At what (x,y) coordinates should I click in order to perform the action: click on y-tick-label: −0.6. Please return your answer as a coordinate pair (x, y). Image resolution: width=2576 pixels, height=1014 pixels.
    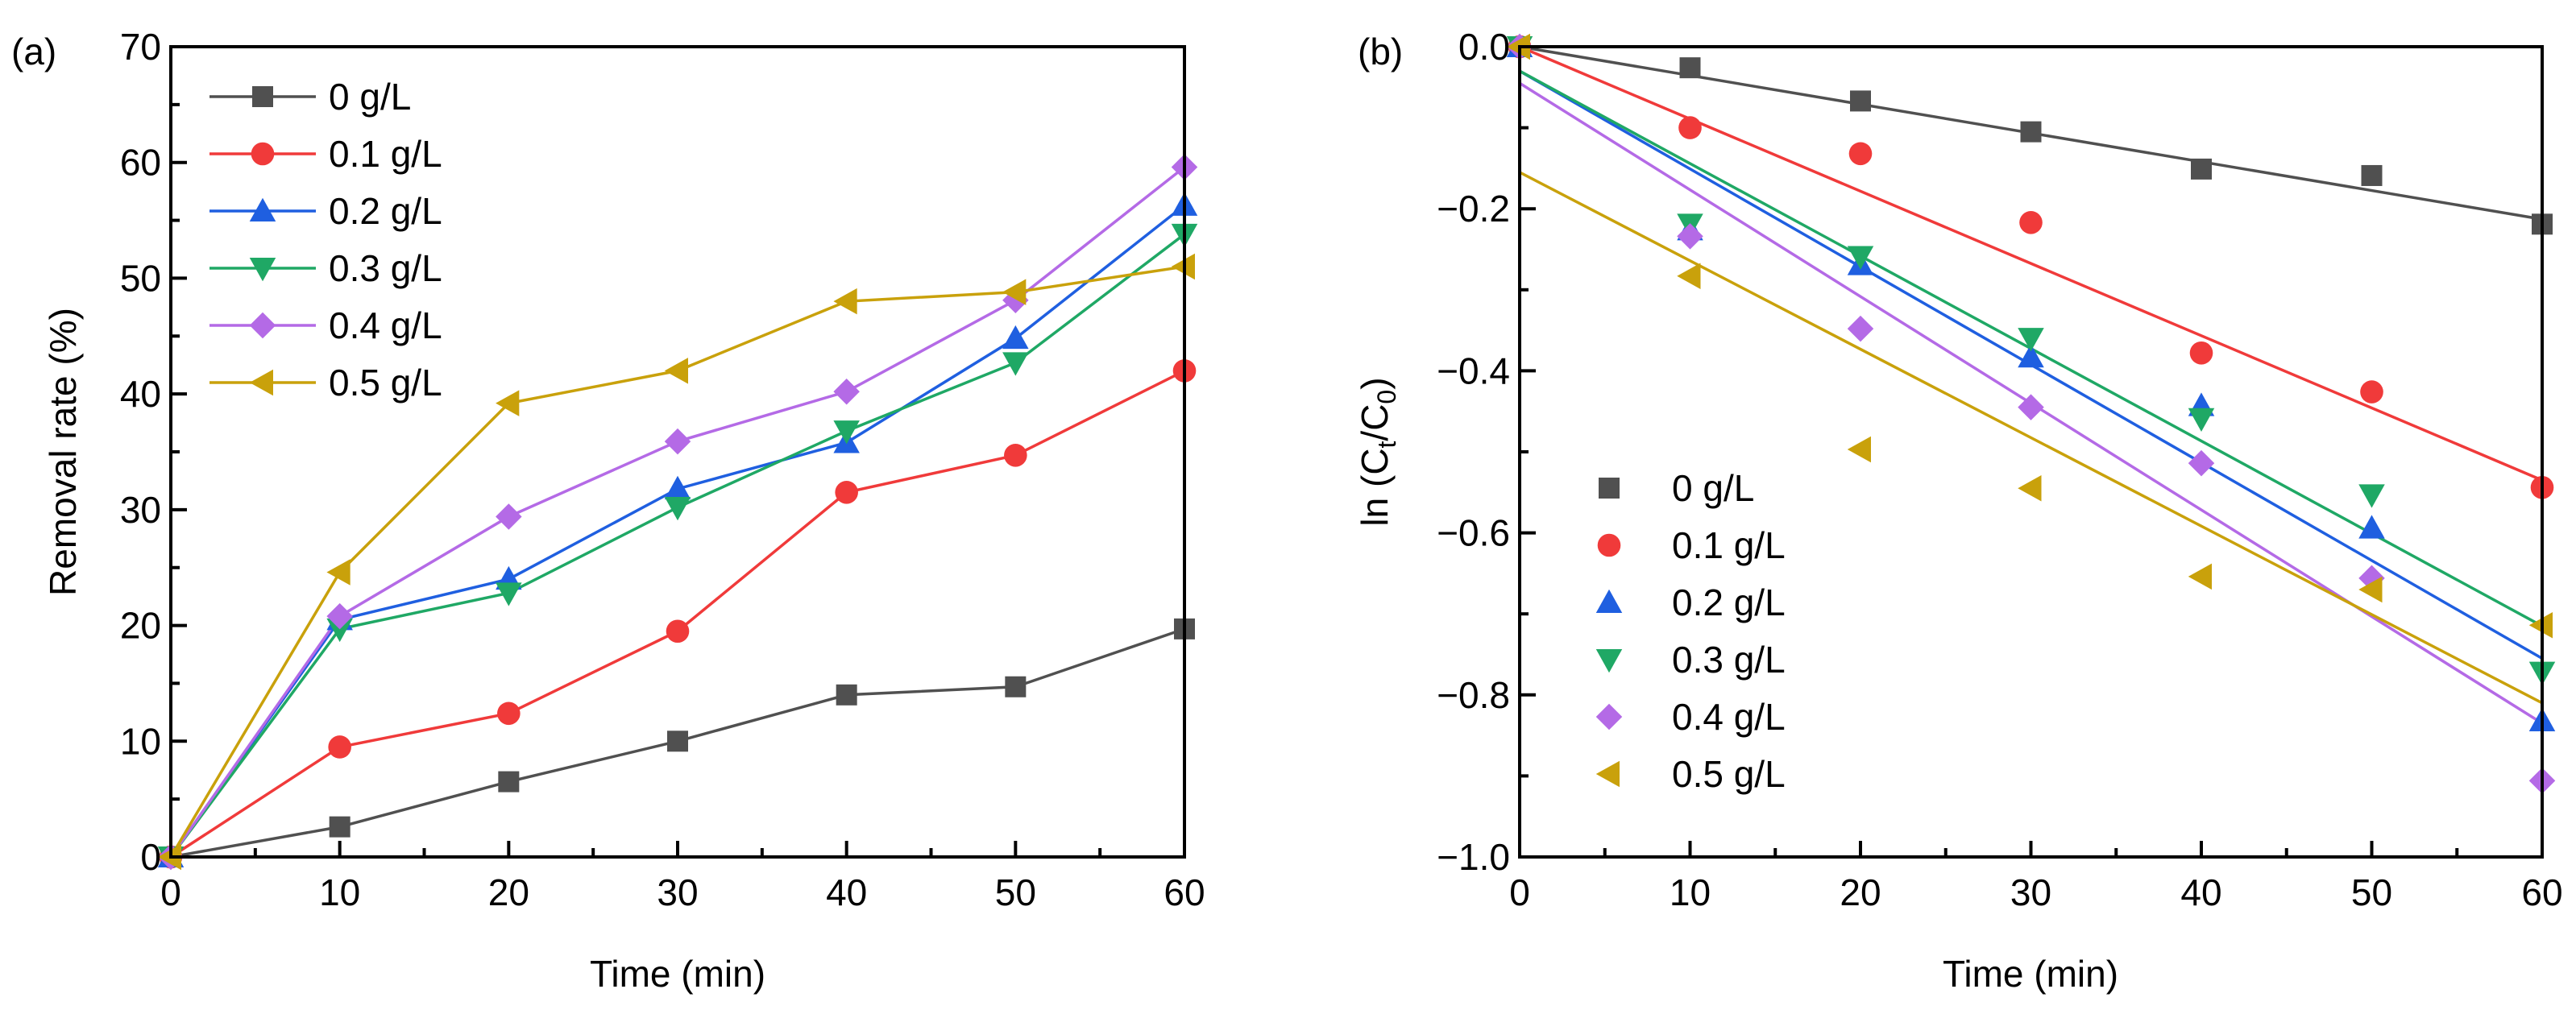
    Looking at the image, I should click on (1473, 533).